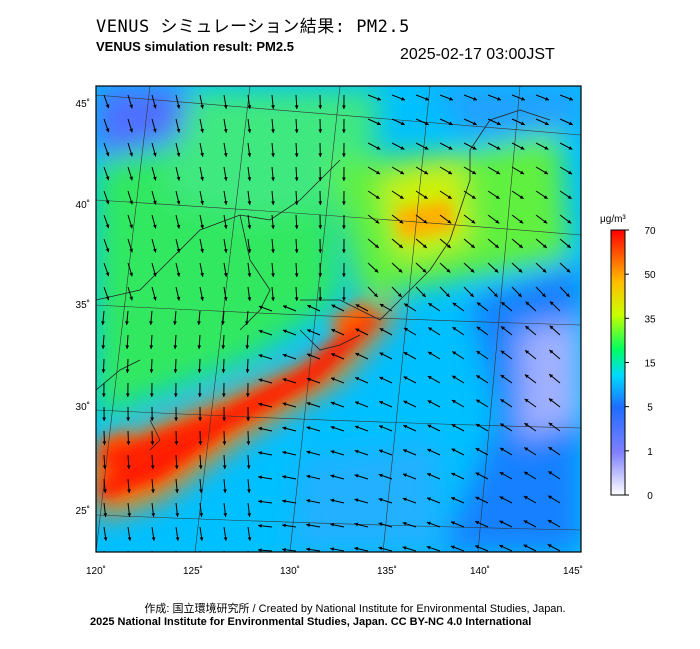  Describe the element at coordinates (650, 408) in the screenshot. I see `colorbar-tick-label: 5` at that location.